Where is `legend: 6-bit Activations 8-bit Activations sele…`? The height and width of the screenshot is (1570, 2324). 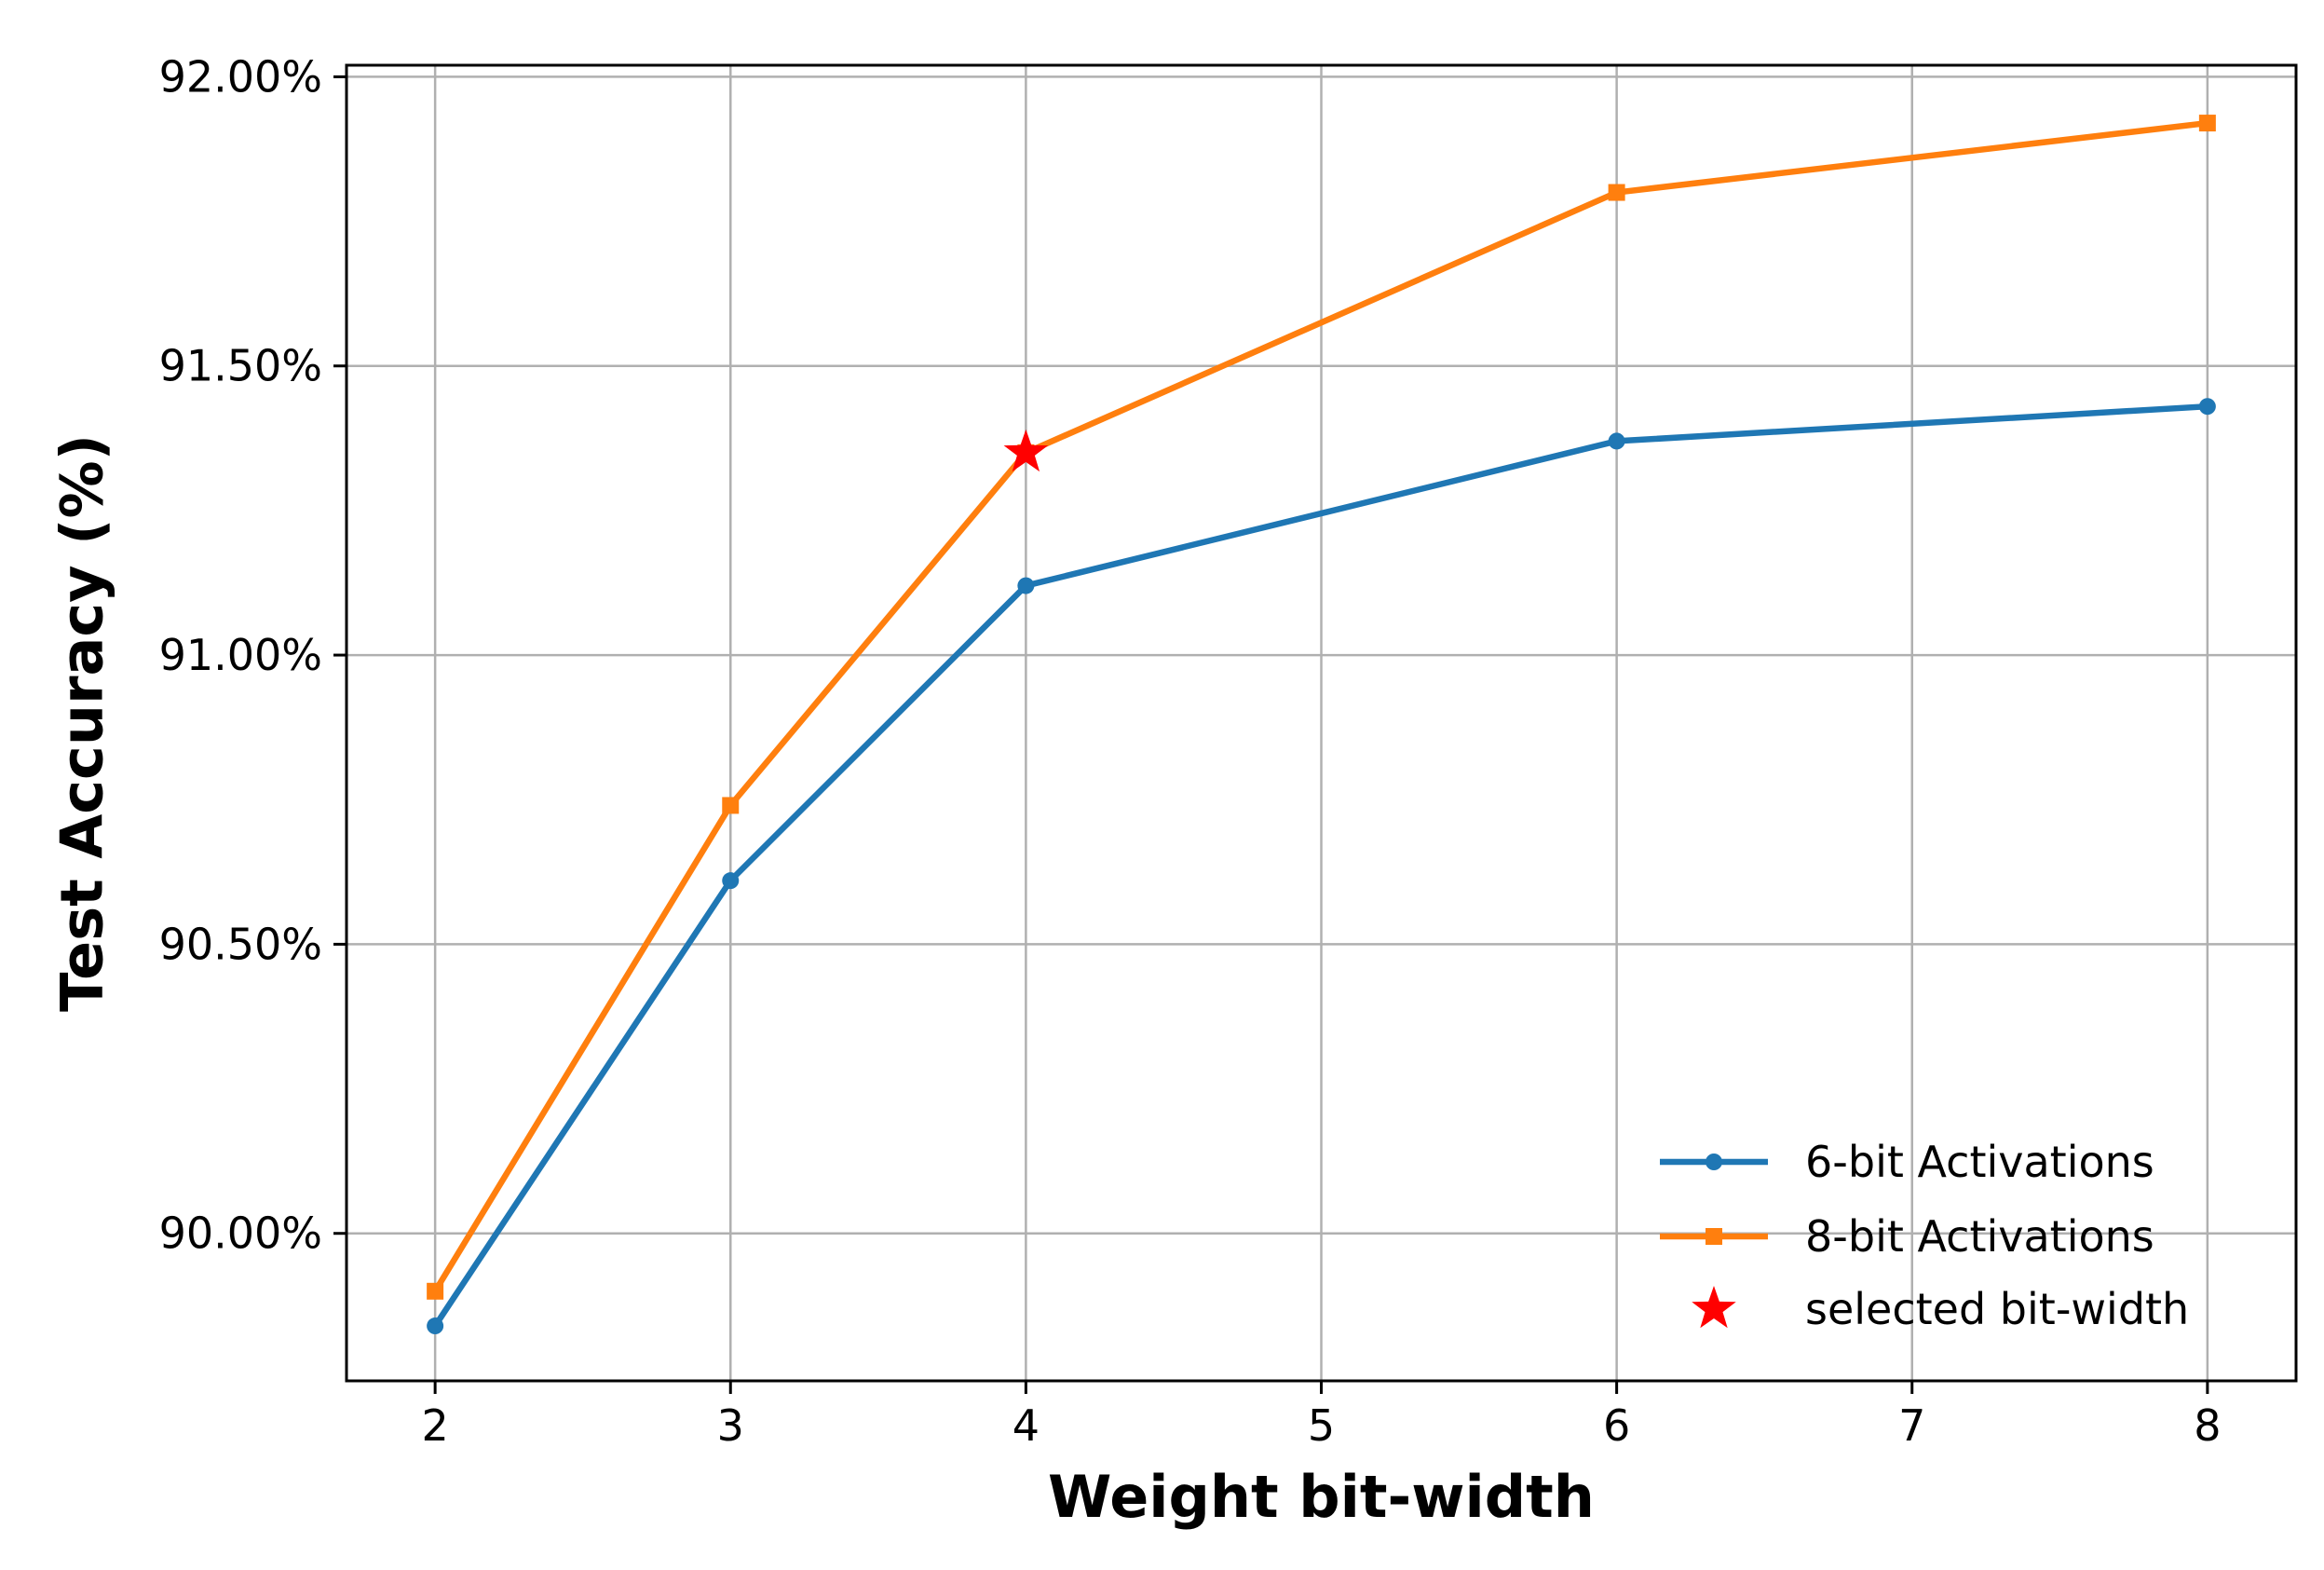
legend: 6-bit Activations 8-bit Activations sele… is located at coordinates (1924, 1235).